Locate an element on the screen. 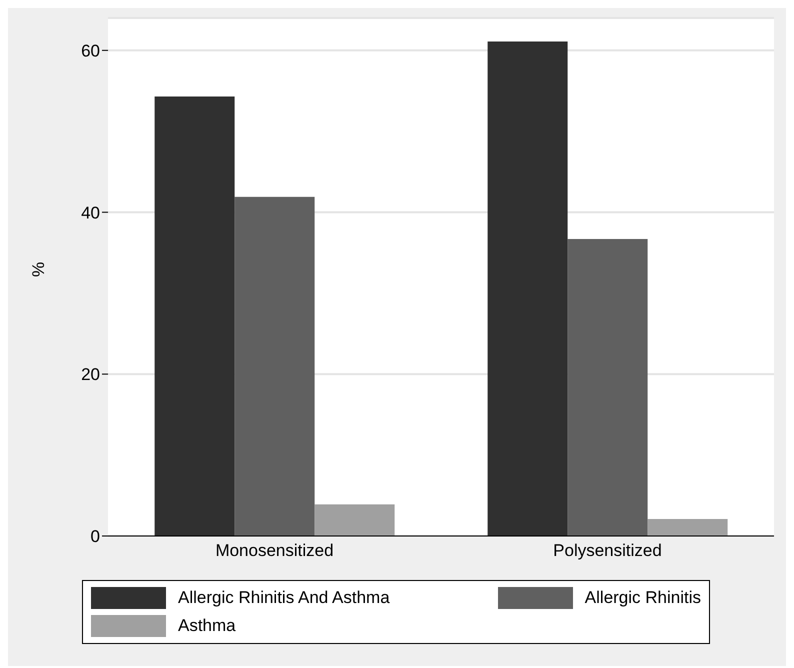 The image size is (794, 668). legend-label: Allergic Rhinitis And Asthma is located at coordinates (284, 598).